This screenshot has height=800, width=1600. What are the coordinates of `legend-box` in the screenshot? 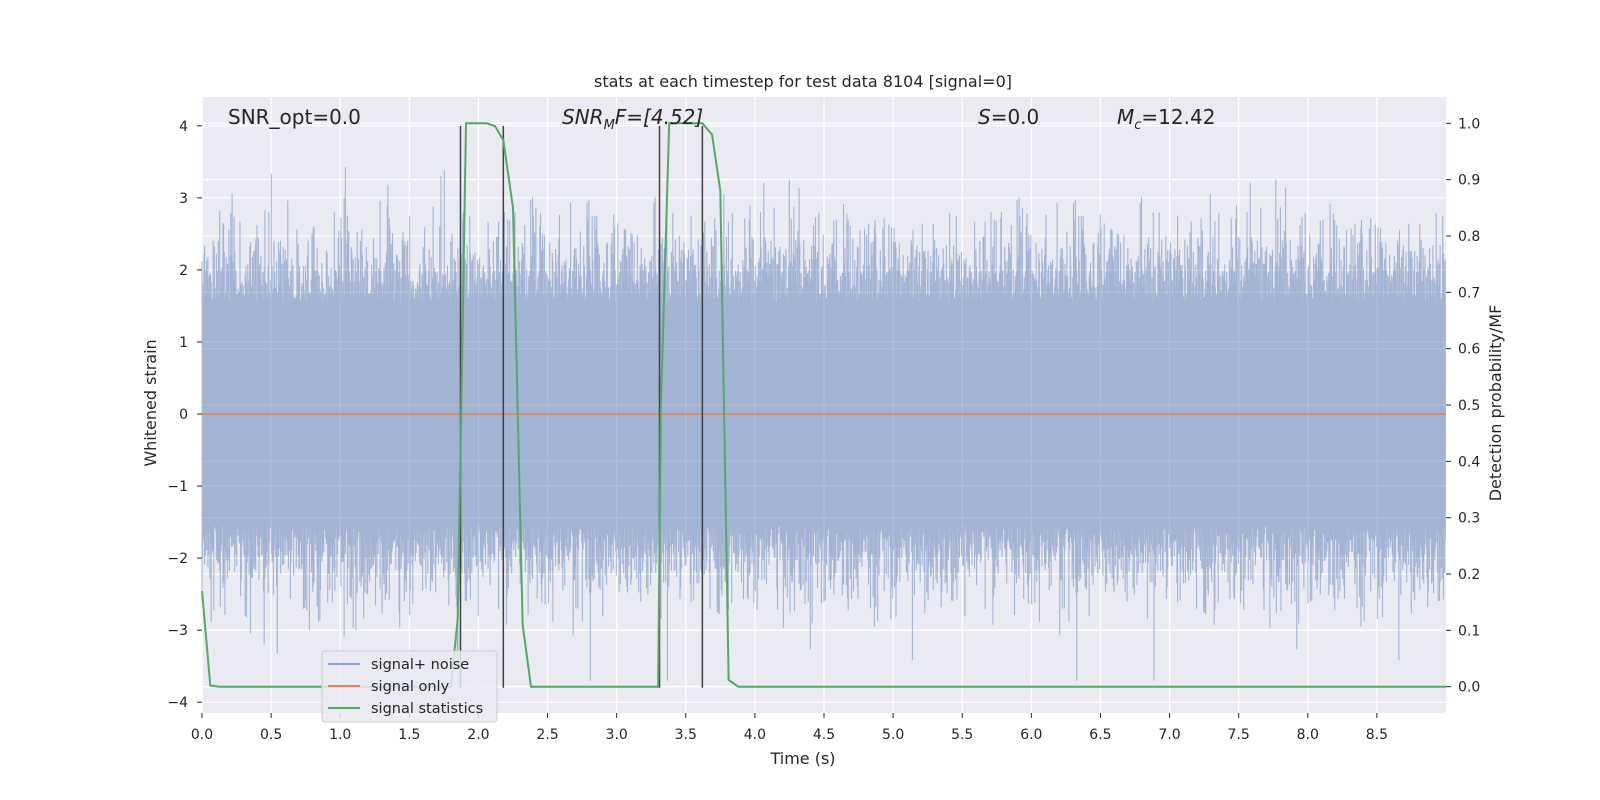 It's located at (409, 686).